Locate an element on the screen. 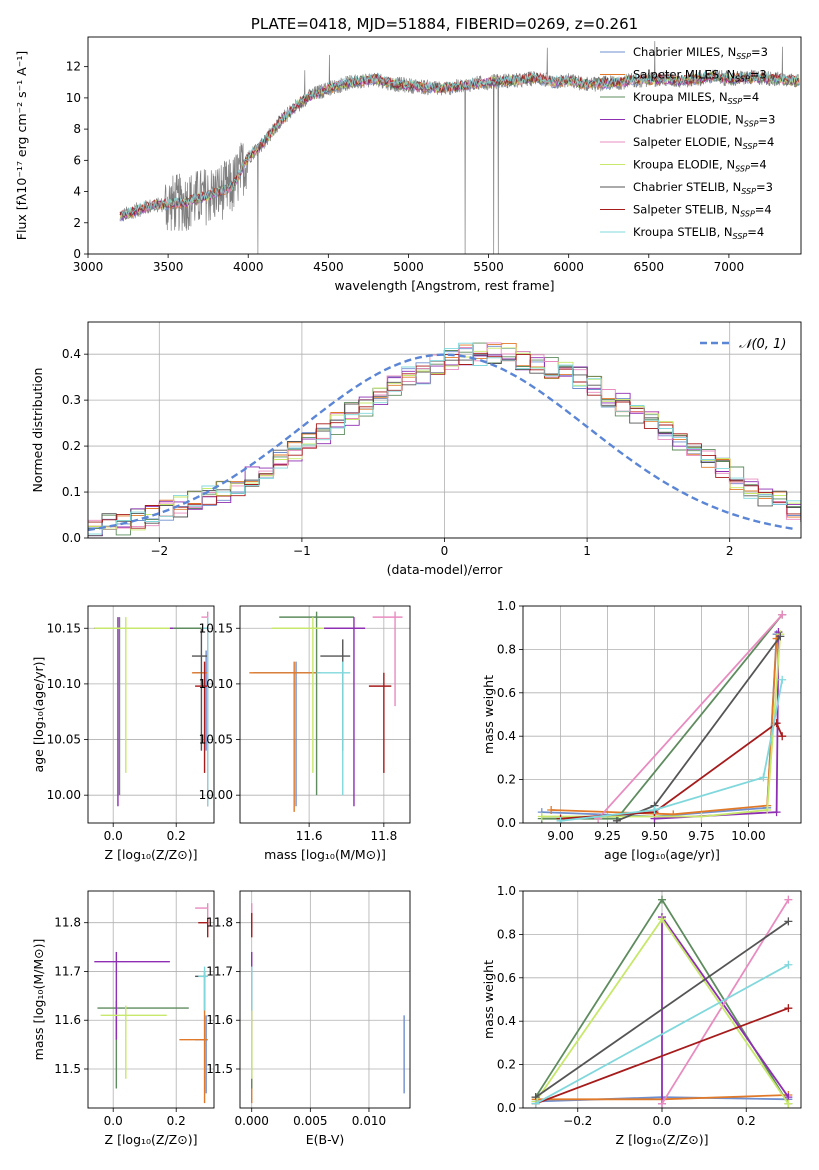 This screenshot has height=1170, width=819. x-tick-label: 4000 is located at coordinates (248, 267).